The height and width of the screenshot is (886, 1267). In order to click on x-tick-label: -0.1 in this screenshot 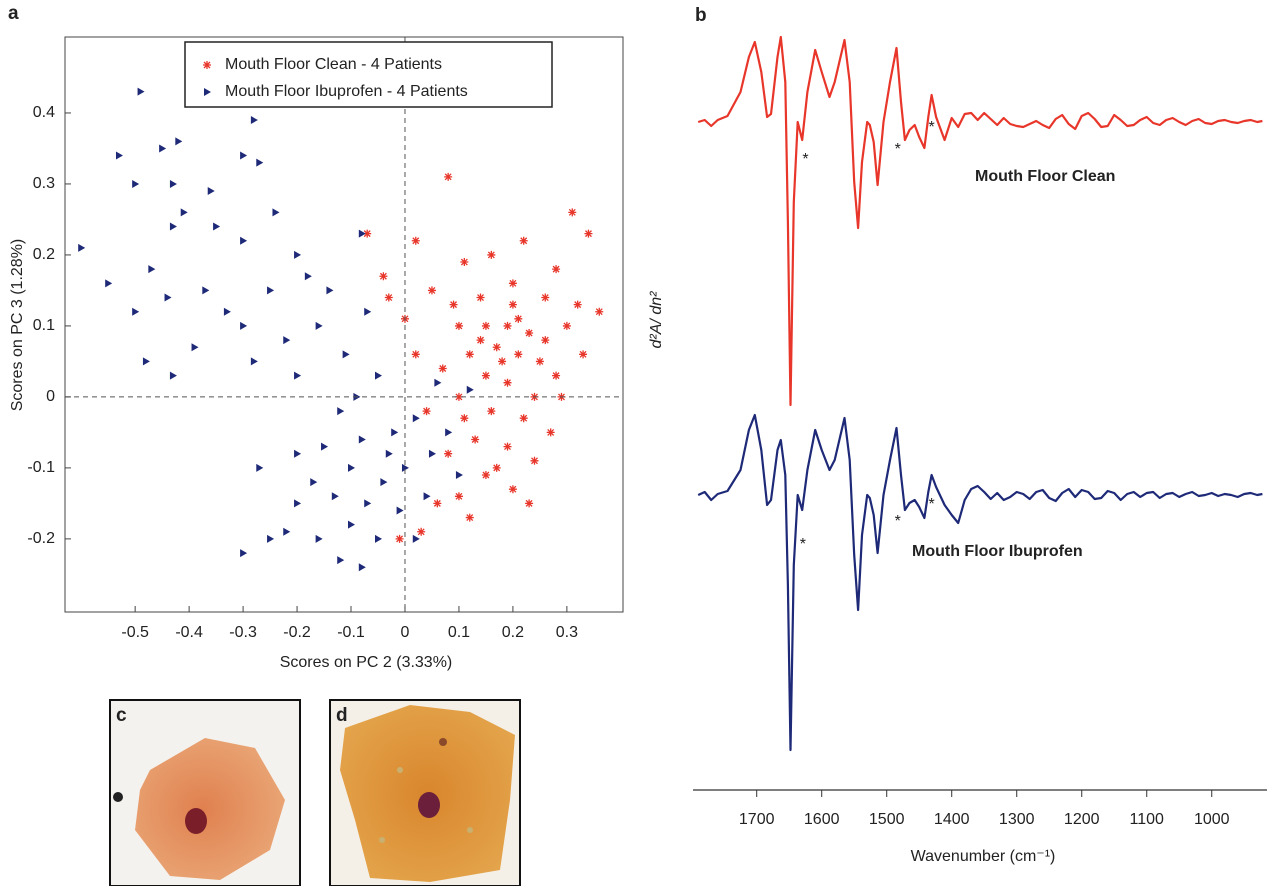, I will do `click(351, 632)`.